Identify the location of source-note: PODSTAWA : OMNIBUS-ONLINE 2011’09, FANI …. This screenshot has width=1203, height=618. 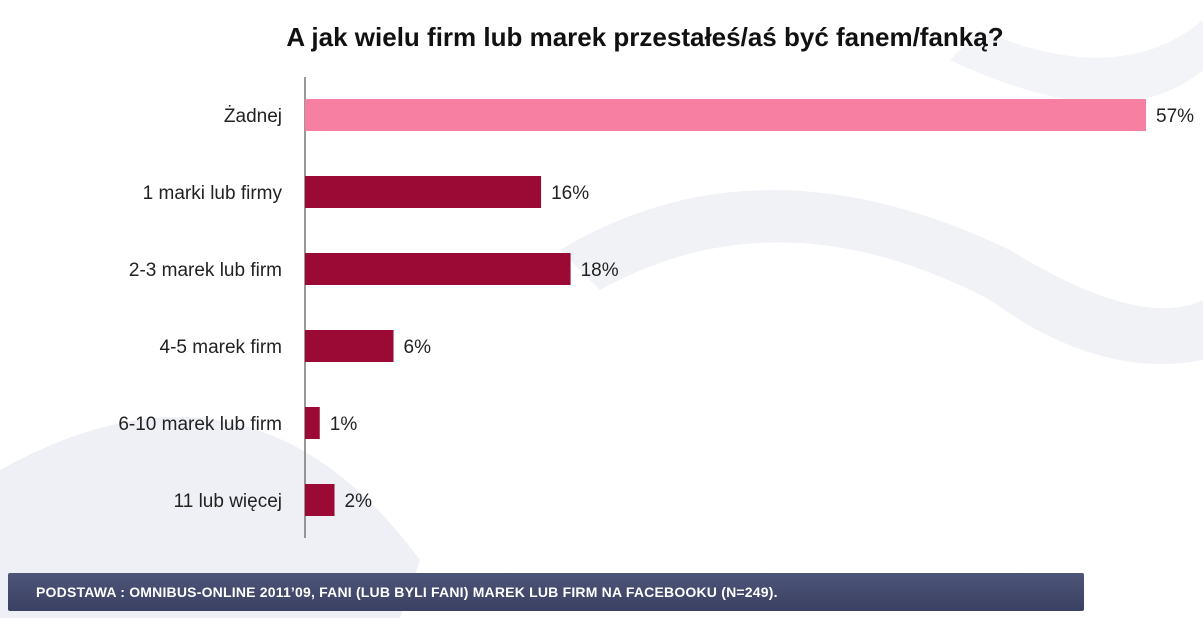
(407, 592).